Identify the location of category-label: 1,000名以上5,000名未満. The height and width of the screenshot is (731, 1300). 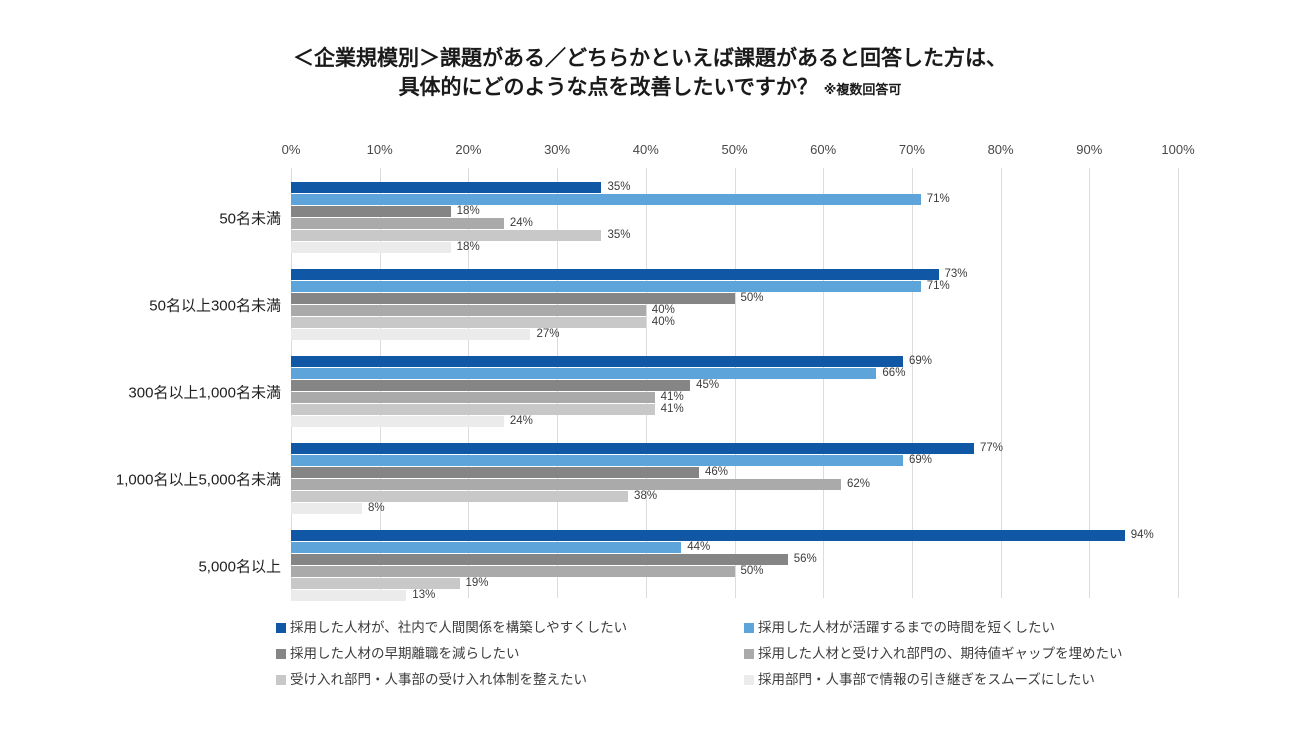
(198, 479).